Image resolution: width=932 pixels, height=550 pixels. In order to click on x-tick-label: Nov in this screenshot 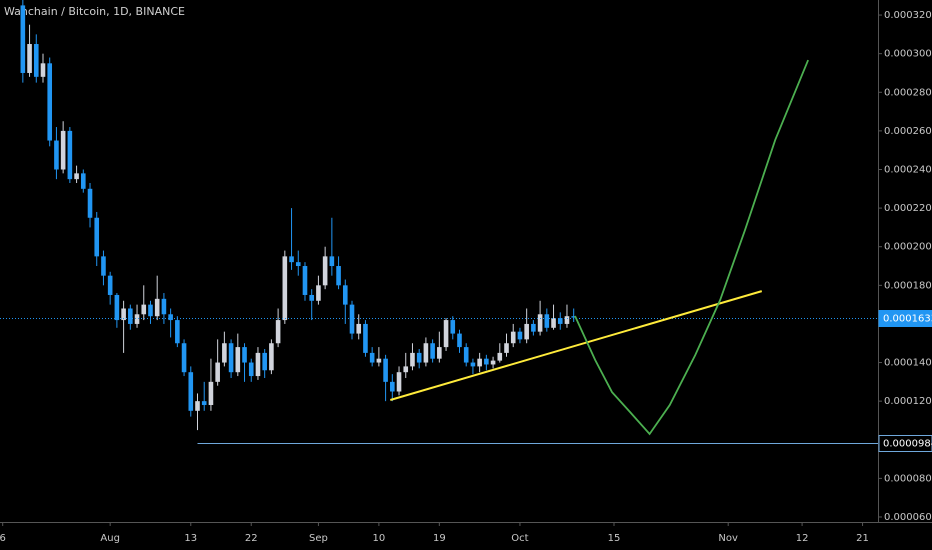, I will do `click(728, 538)`.